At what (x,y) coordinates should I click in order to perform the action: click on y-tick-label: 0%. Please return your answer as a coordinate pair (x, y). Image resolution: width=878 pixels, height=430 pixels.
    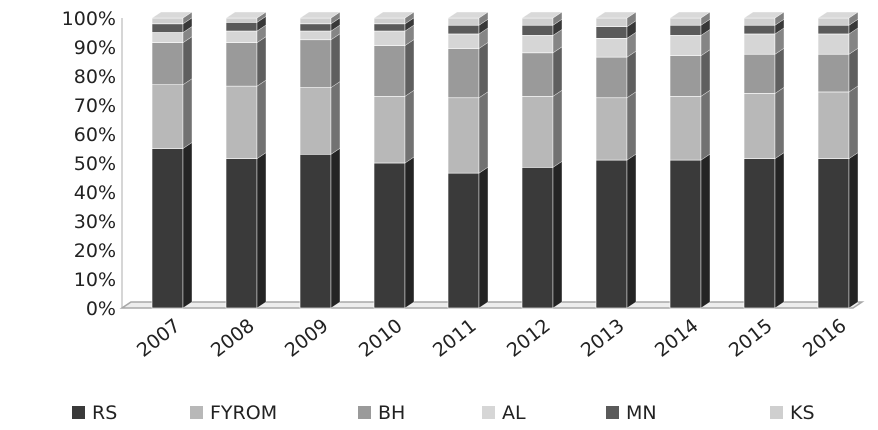
    Looking at the image, I should click on (101, 309).